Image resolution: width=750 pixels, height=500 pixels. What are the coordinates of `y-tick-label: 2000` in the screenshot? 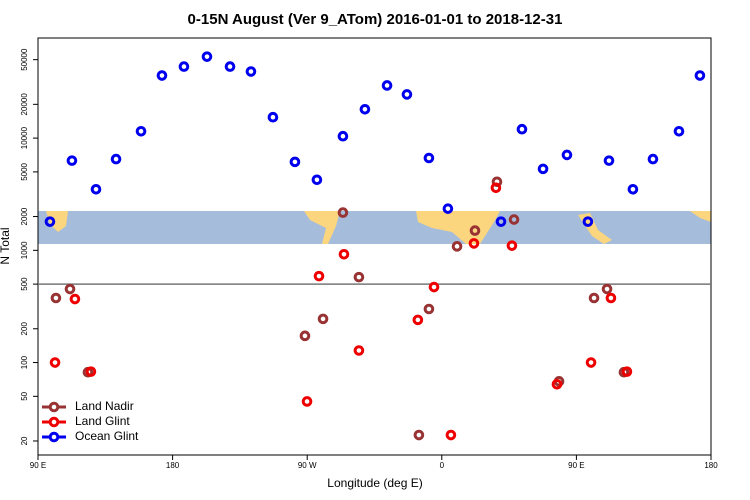 It's located at (24, 216).